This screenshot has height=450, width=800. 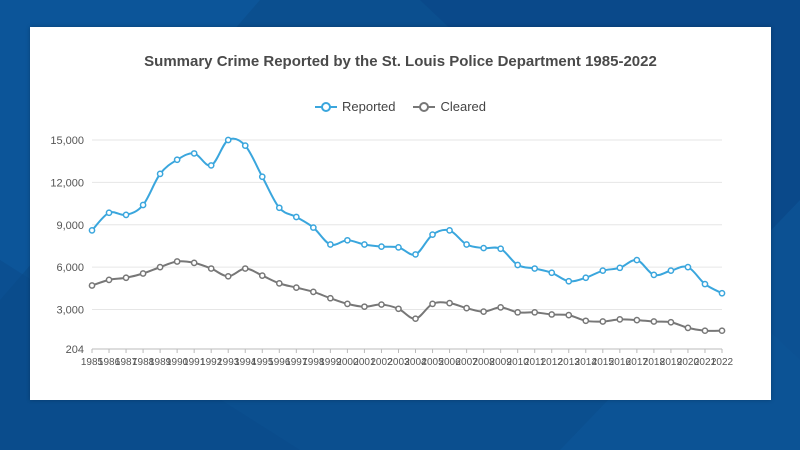 I want to click on y-tick-label: 3,000, so click(x=70, y=311).